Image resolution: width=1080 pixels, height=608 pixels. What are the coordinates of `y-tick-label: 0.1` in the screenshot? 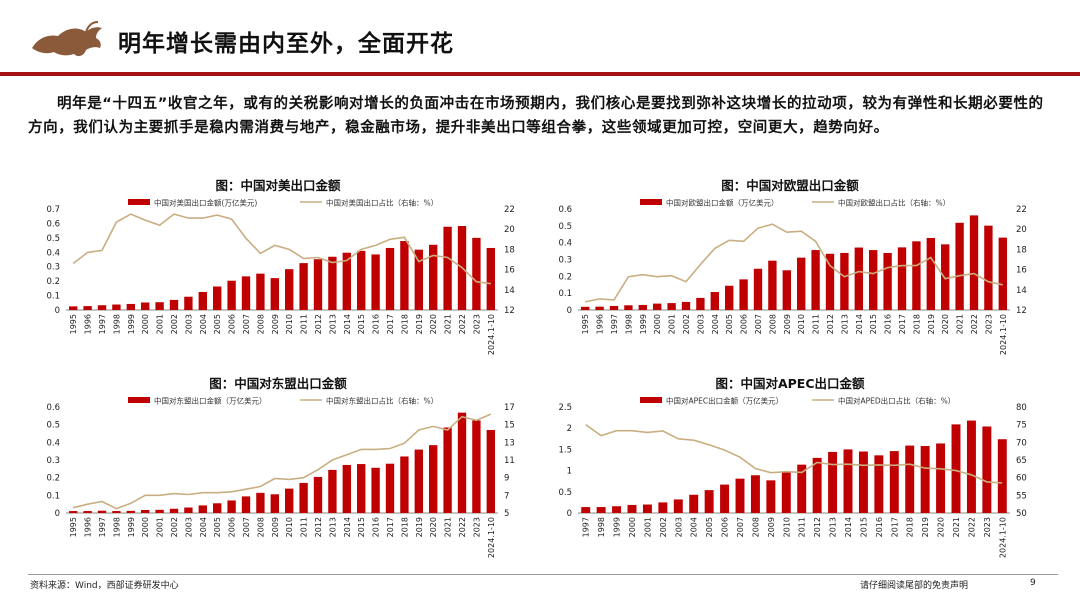 It's located at (53, 297).